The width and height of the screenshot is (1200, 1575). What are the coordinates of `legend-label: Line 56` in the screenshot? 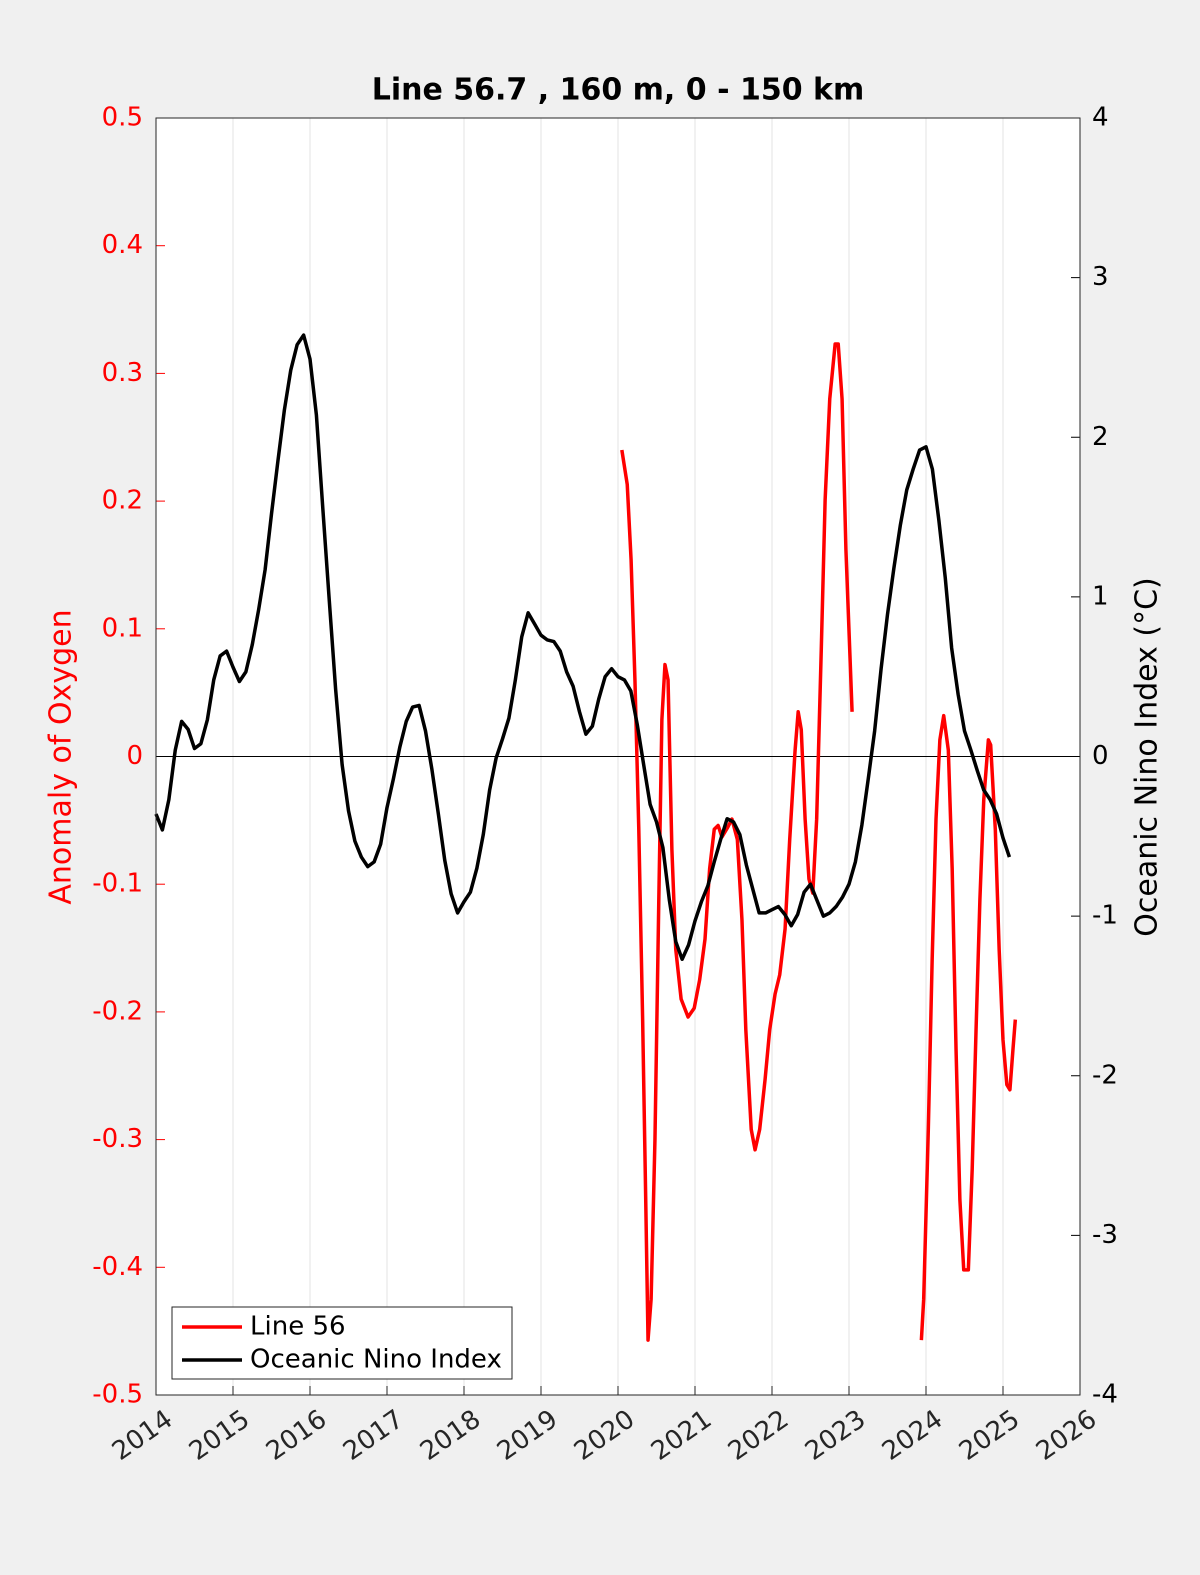 It's located at (298, 1327).